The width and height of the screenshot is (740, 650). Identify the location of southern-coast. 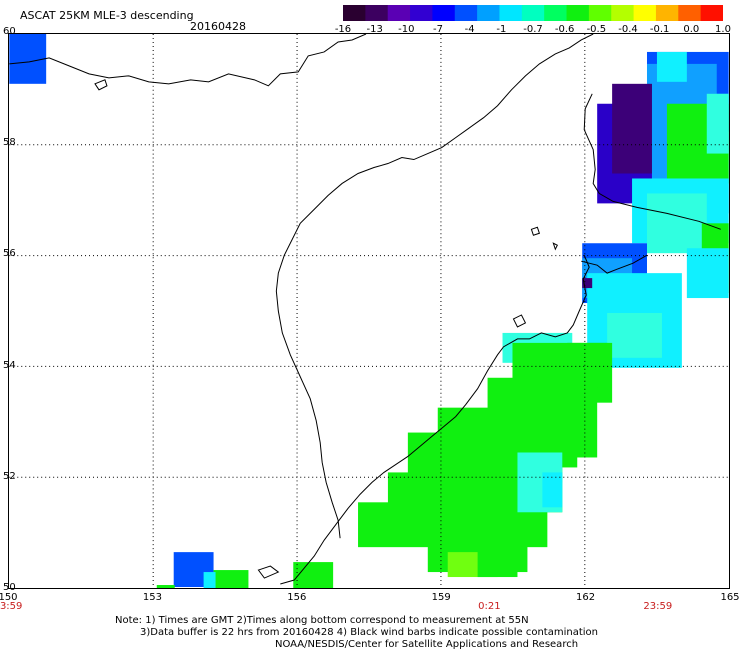
(268, 572).